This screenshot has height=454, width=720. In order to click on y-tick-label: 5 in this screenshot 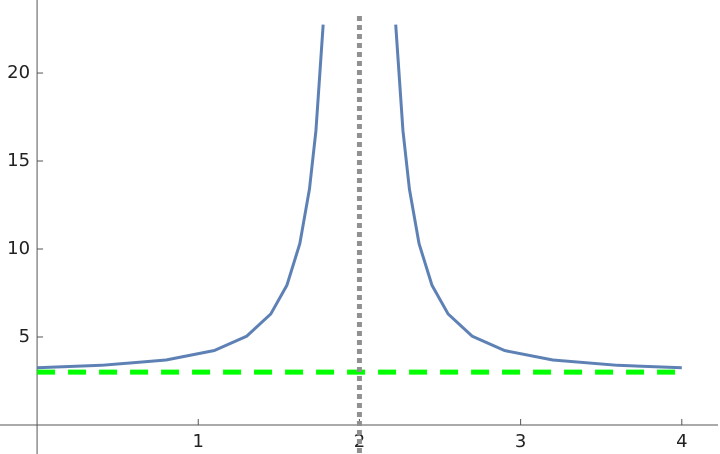, I will do `click(24, 336)`.